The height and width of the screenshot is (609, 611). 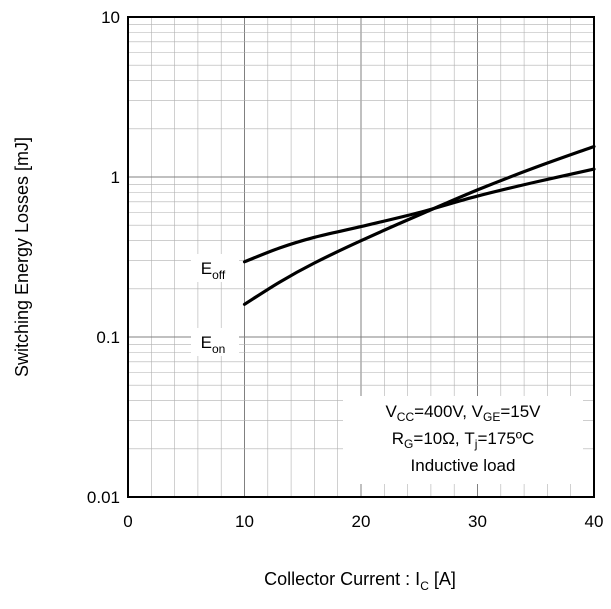 What do you see at coordinates (361, 521) in the screenshot?
I see `x-tick-label: 20` at bounding box center [361, 521].